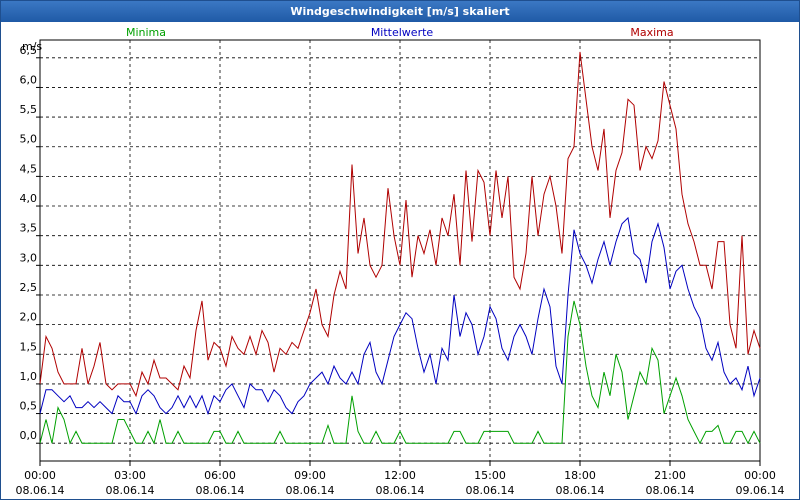 This screenshot has width=800, height=500. I want to click on y-tick-label: 4,0, so click(29, 198).